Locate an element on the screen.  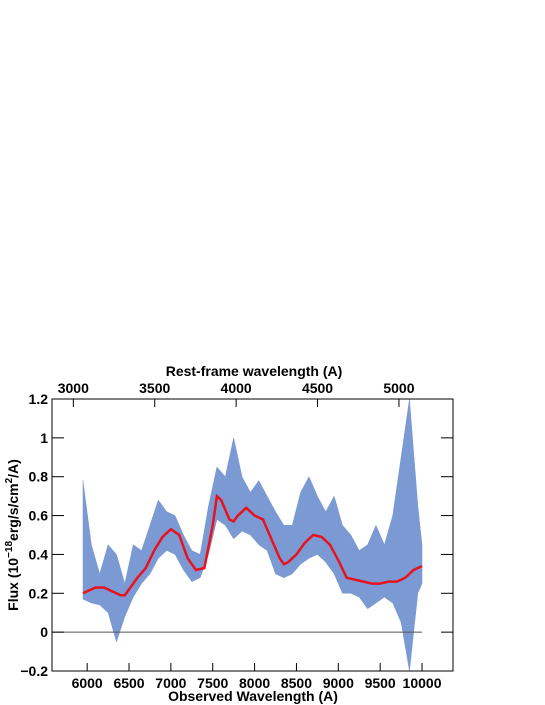
y-tick-label: 1.2 is located at coordinates (39, 399).